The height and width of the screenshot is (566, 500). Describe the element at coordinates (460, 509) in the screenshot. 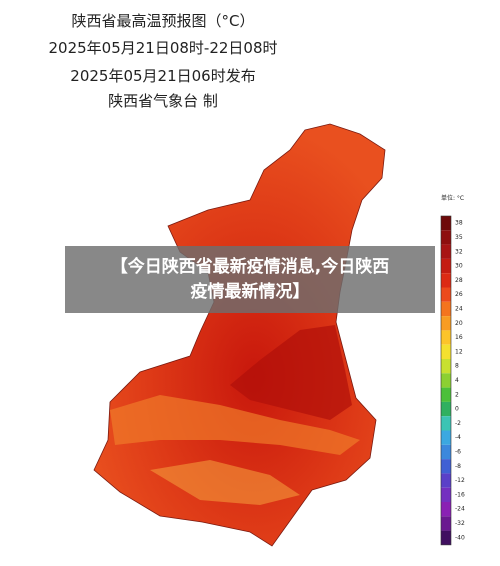

I see `legend-label: -24` at that location.